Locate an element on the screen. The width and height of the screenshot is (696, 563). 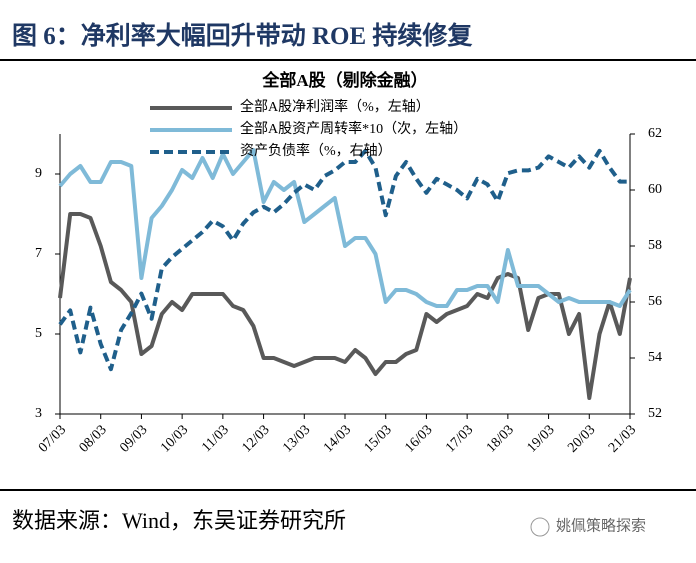
x-tick-label: 20/03 is located at coordinates (581, 438).